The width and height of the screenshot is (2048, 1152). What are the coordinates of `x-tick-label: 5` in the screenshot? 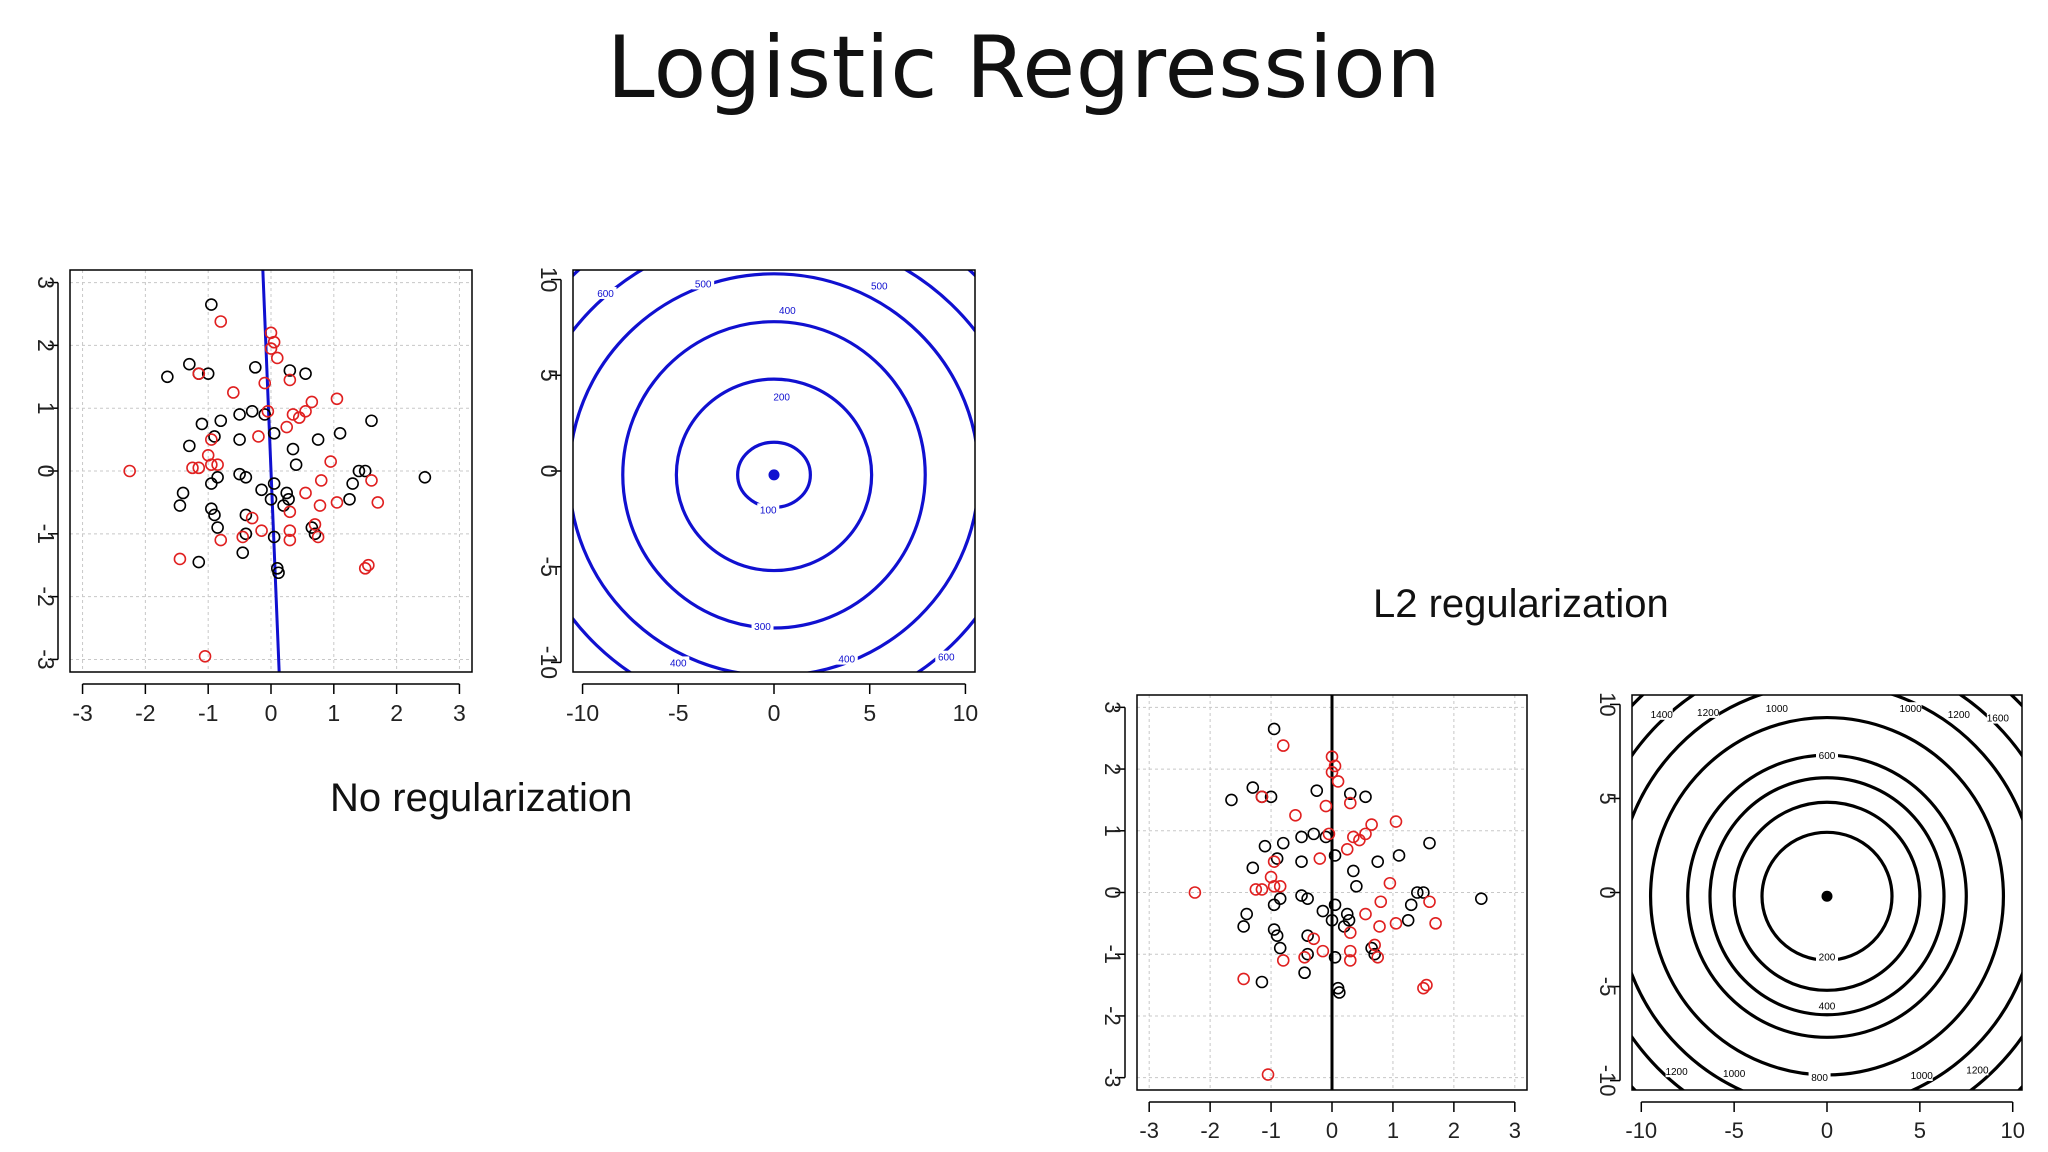 It's located at (869, 713).